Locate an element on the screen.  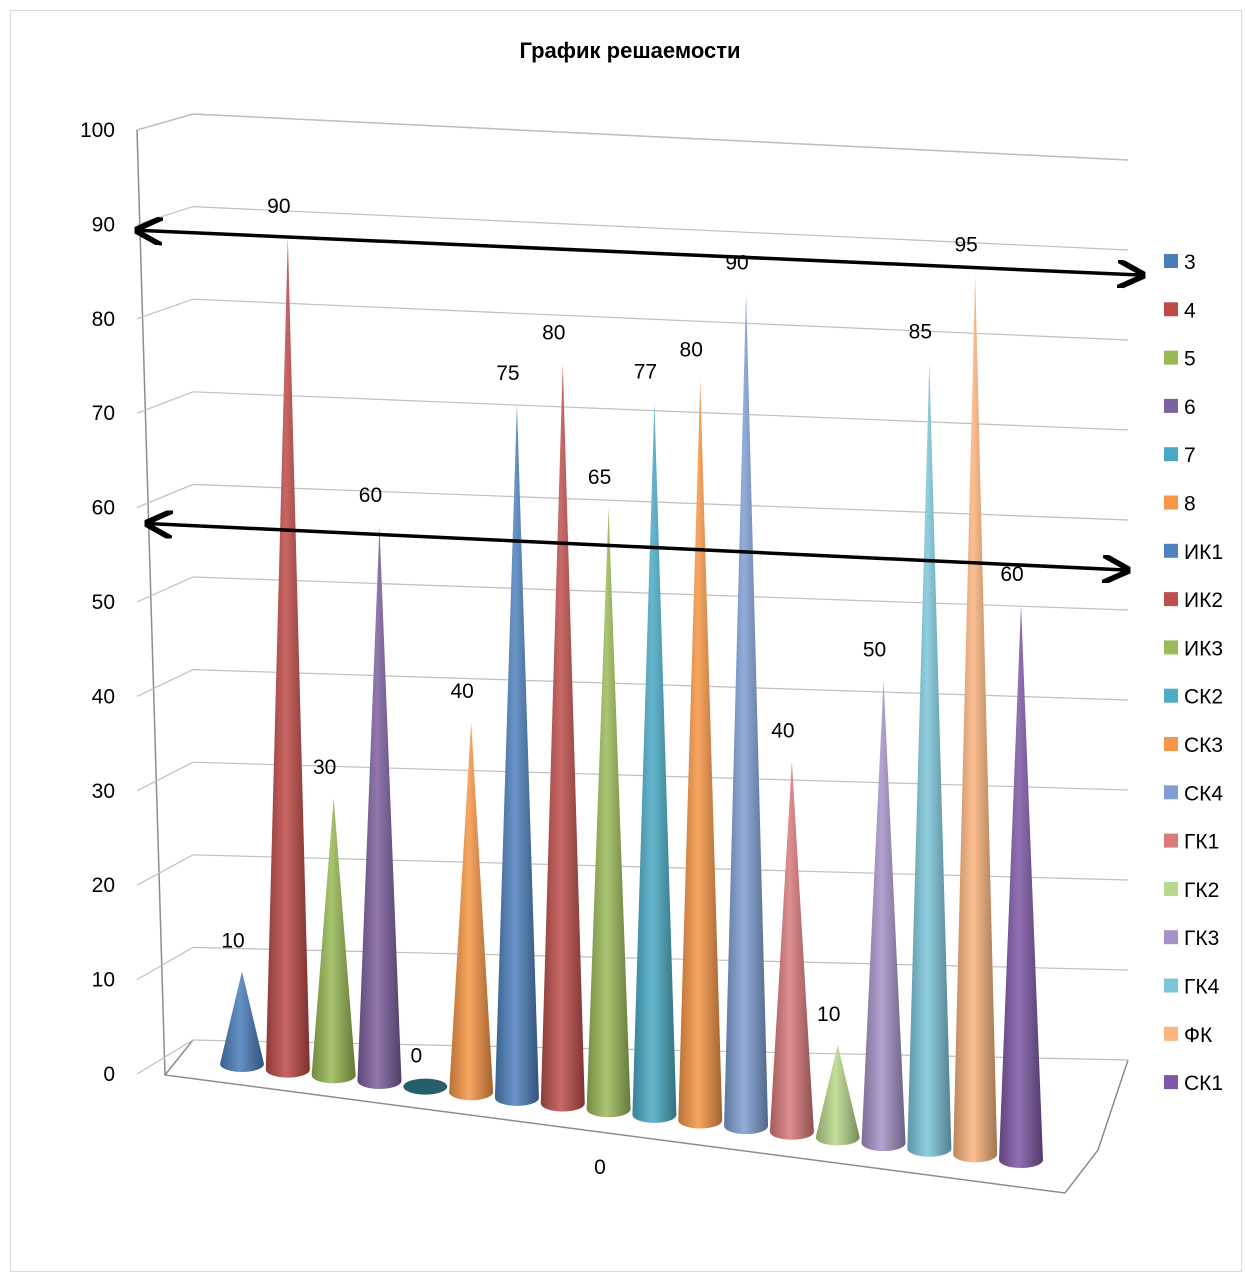
cone-ГК1 is located at coordinates (792, 951).